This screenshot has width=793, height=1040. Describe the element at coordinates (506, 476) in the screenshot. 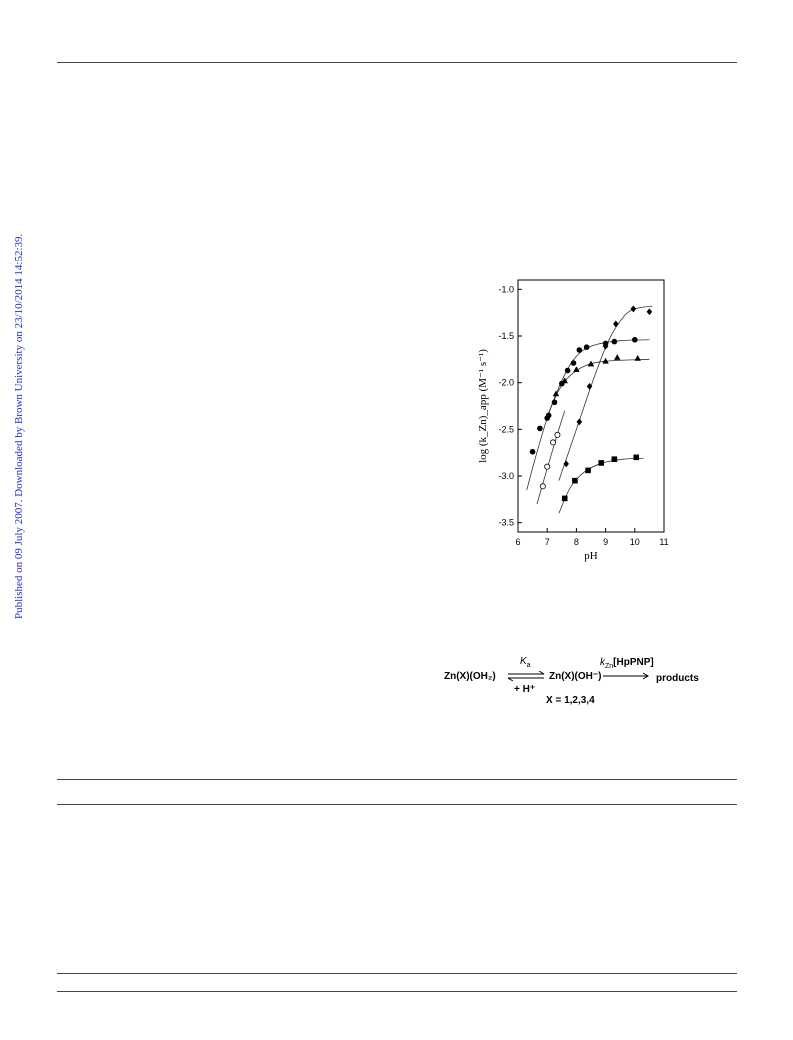

I see `y-tick-label: -3.0` at that location.